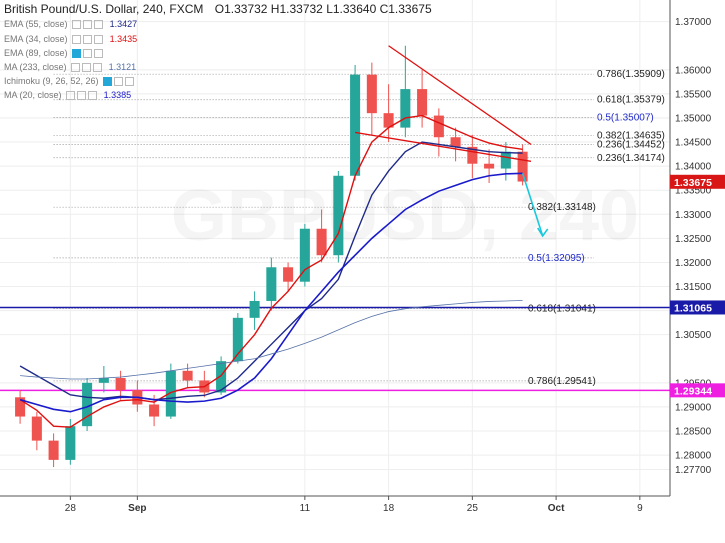 This screenshot has height=543, width=725. I want to click on price-axis, so click(697, 271).